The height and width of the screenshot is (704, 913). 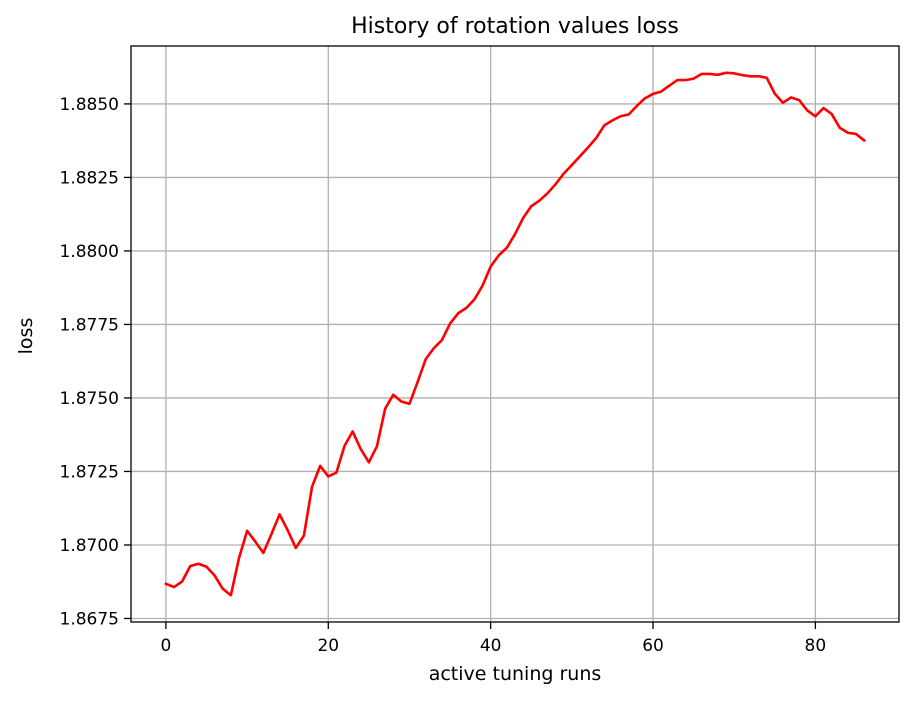 What do you see at coordinates (89, 178) in the screenshot?
I see `y-tick-label: 1.8825` at bounding box center [89, 178].